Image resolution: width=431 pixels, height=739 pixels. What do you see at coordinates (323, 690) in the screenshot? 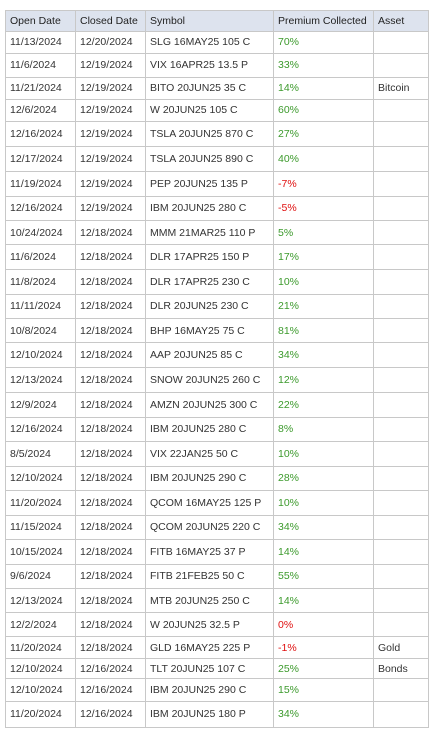
I see `cell-premium: 15%` at bounding box center [323, 690].